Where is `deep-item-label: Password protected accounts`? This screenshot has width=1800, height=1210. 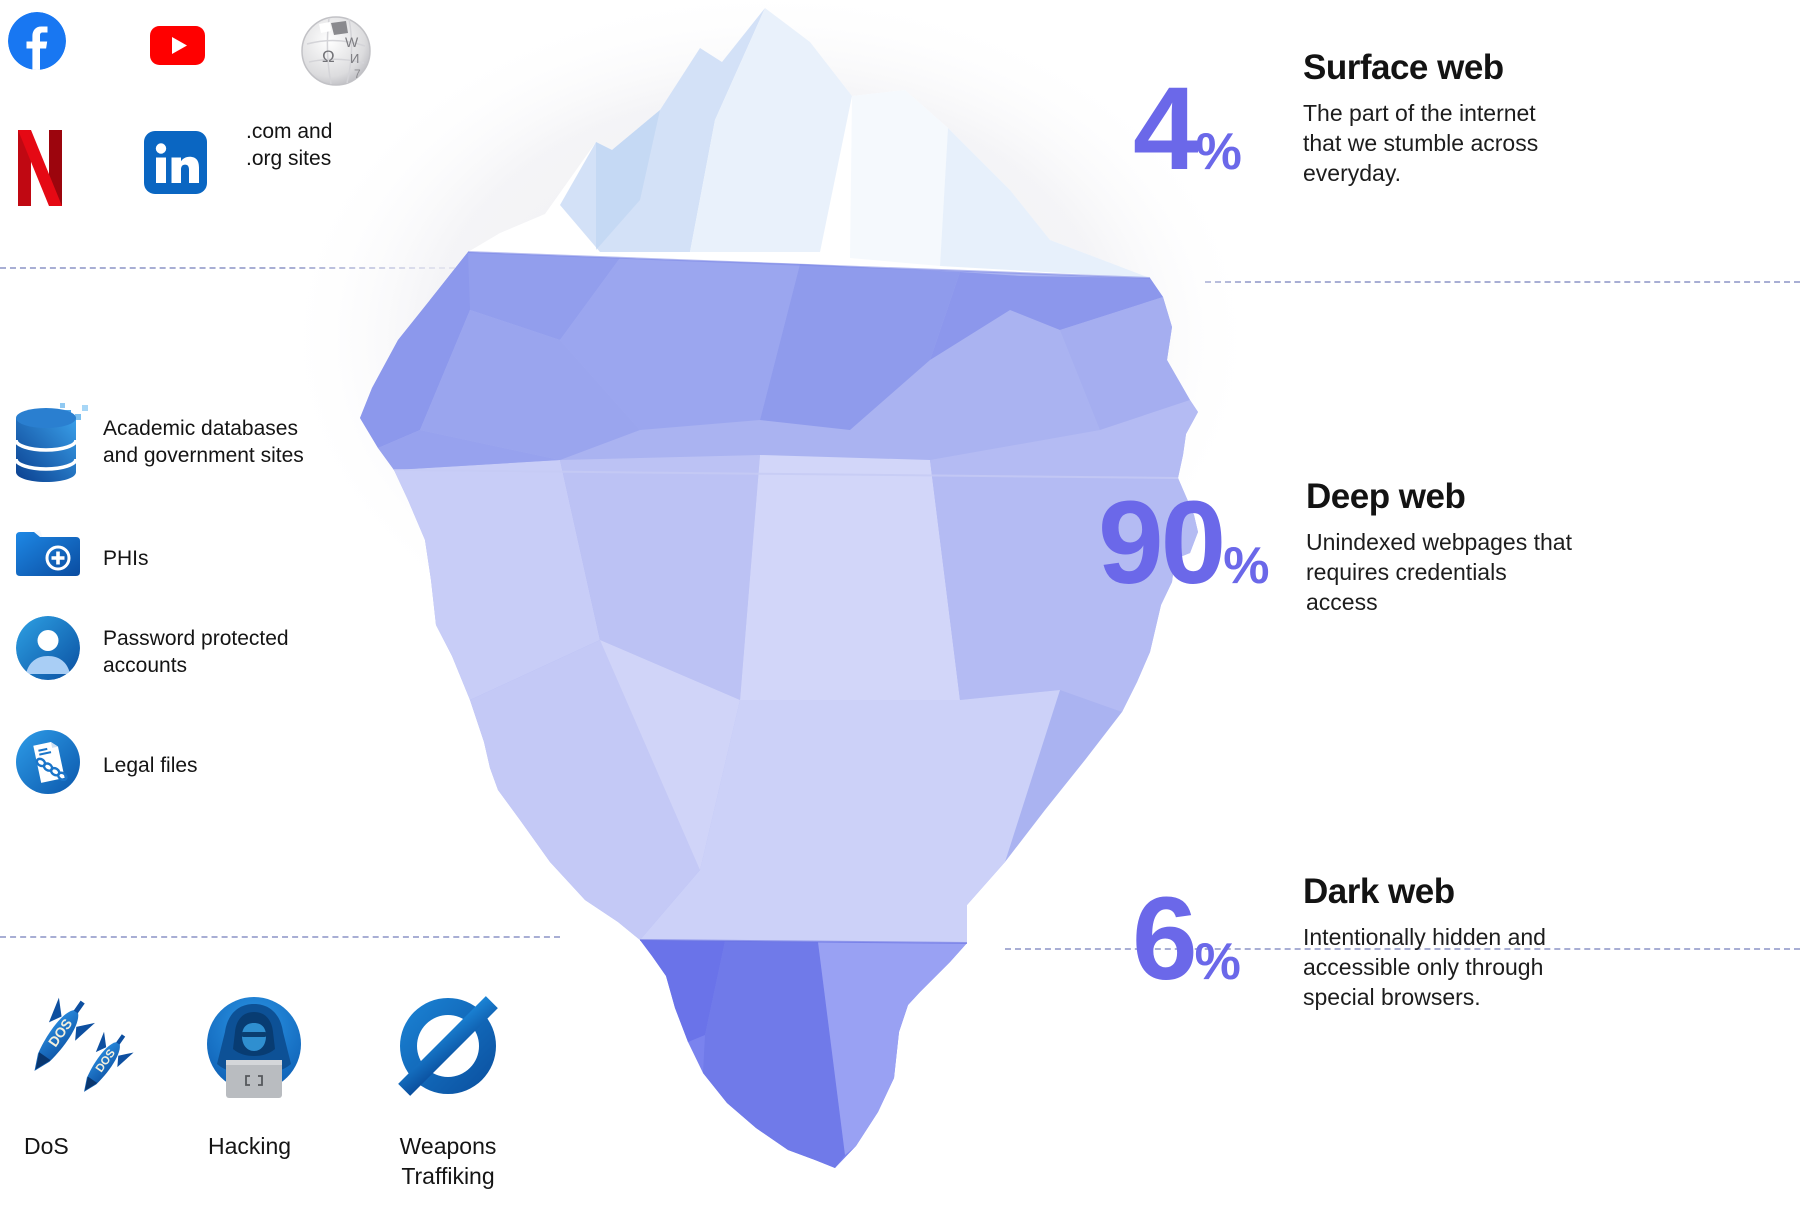 deep-item-label: Password protected accounts is located at coordinates (196, 652).